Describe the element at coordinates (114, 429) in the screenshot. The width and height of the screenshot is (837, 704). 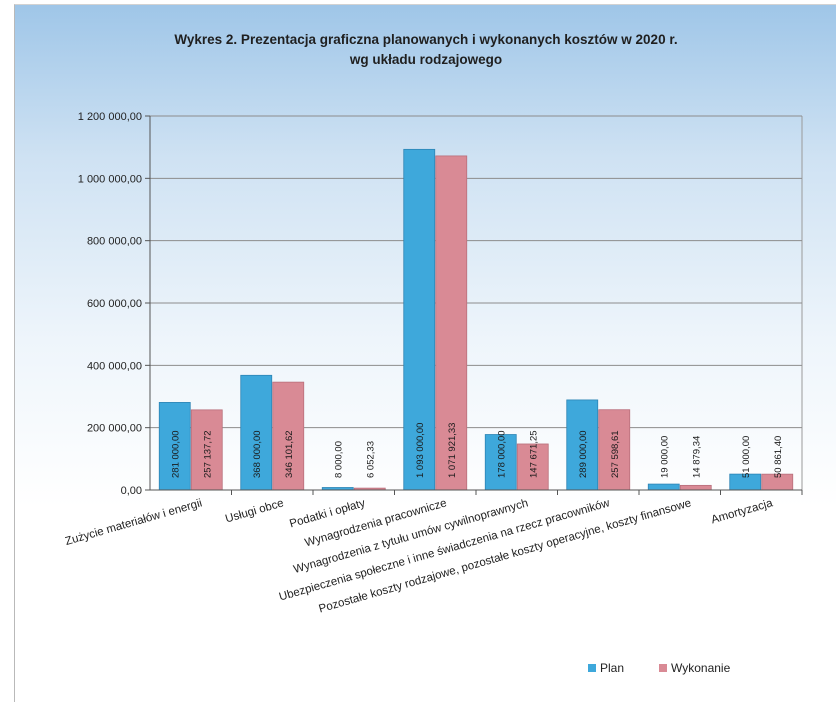
I see `y-tick-label: 200 000,00` at that location.